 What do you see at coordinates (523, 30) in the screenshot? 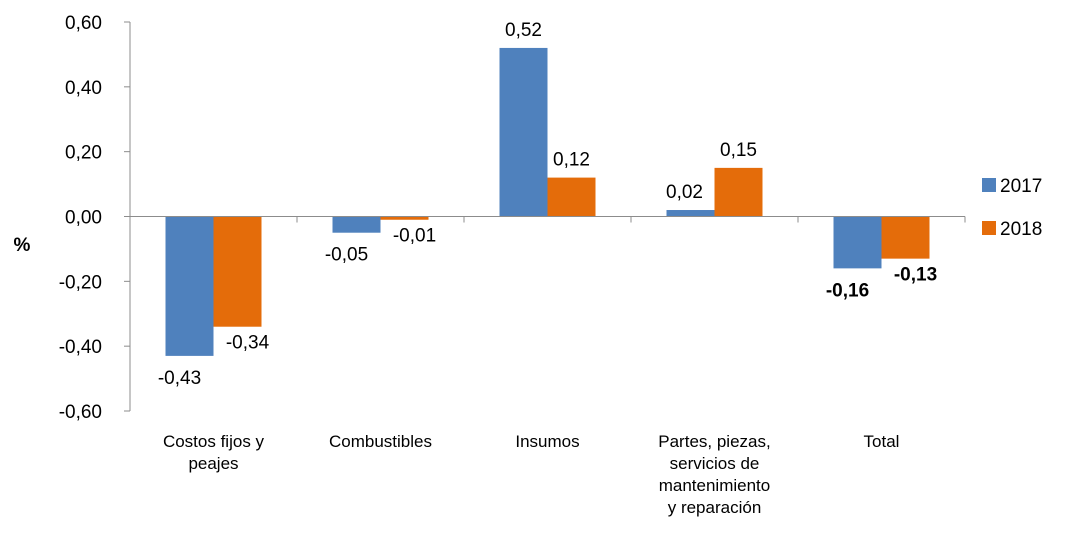
I see `data-label-2017-2: 0,52` at bounding box center [523, 30].